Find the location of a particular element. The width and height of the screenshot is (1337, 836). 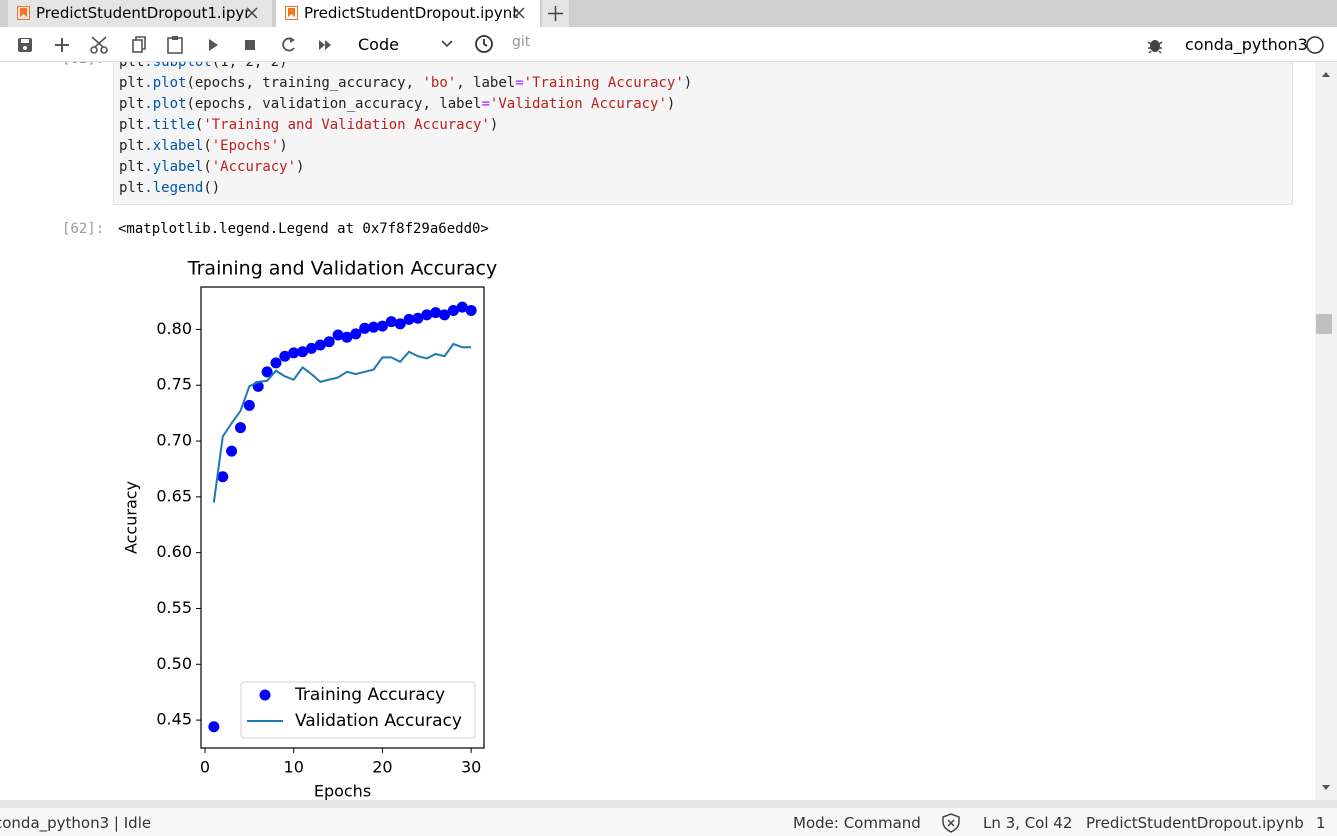

paste-button is located at coordinates (175, 45).